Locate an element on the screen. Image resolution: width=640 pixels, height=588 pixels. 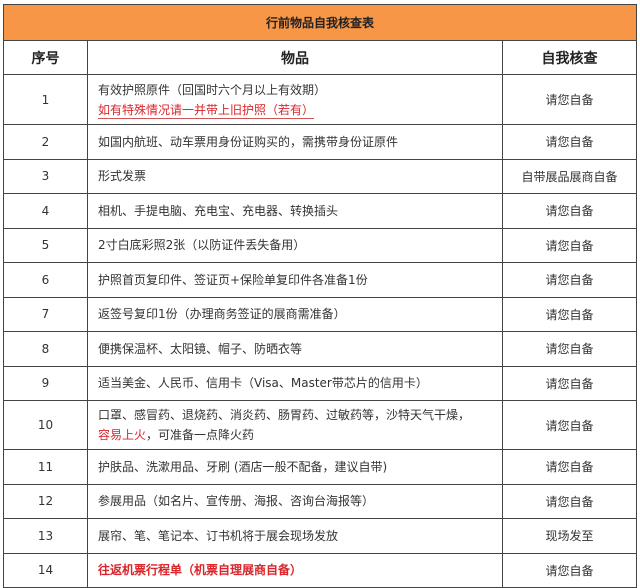
header-item: 物品 is located at coordinates (295, 57).